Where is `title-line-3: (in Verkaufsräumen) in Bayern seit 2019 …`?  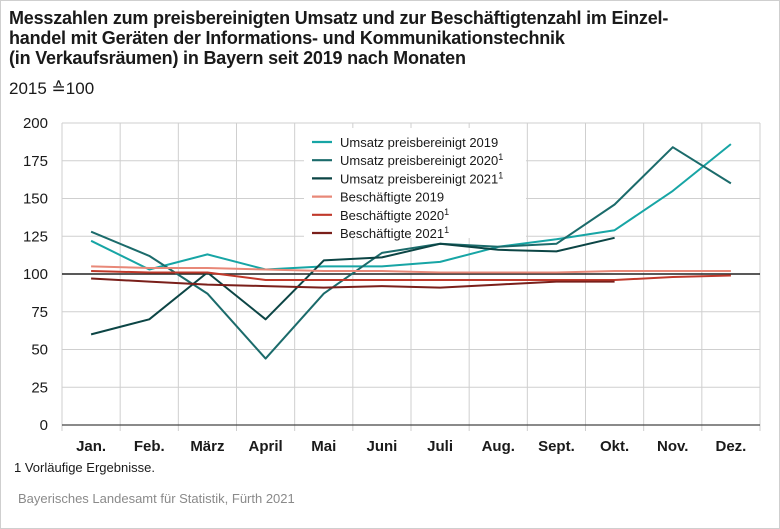
title-line-3: (in Verkaufsräumen) in Bayern seit 2019 … is located at coordinates (237, 58).